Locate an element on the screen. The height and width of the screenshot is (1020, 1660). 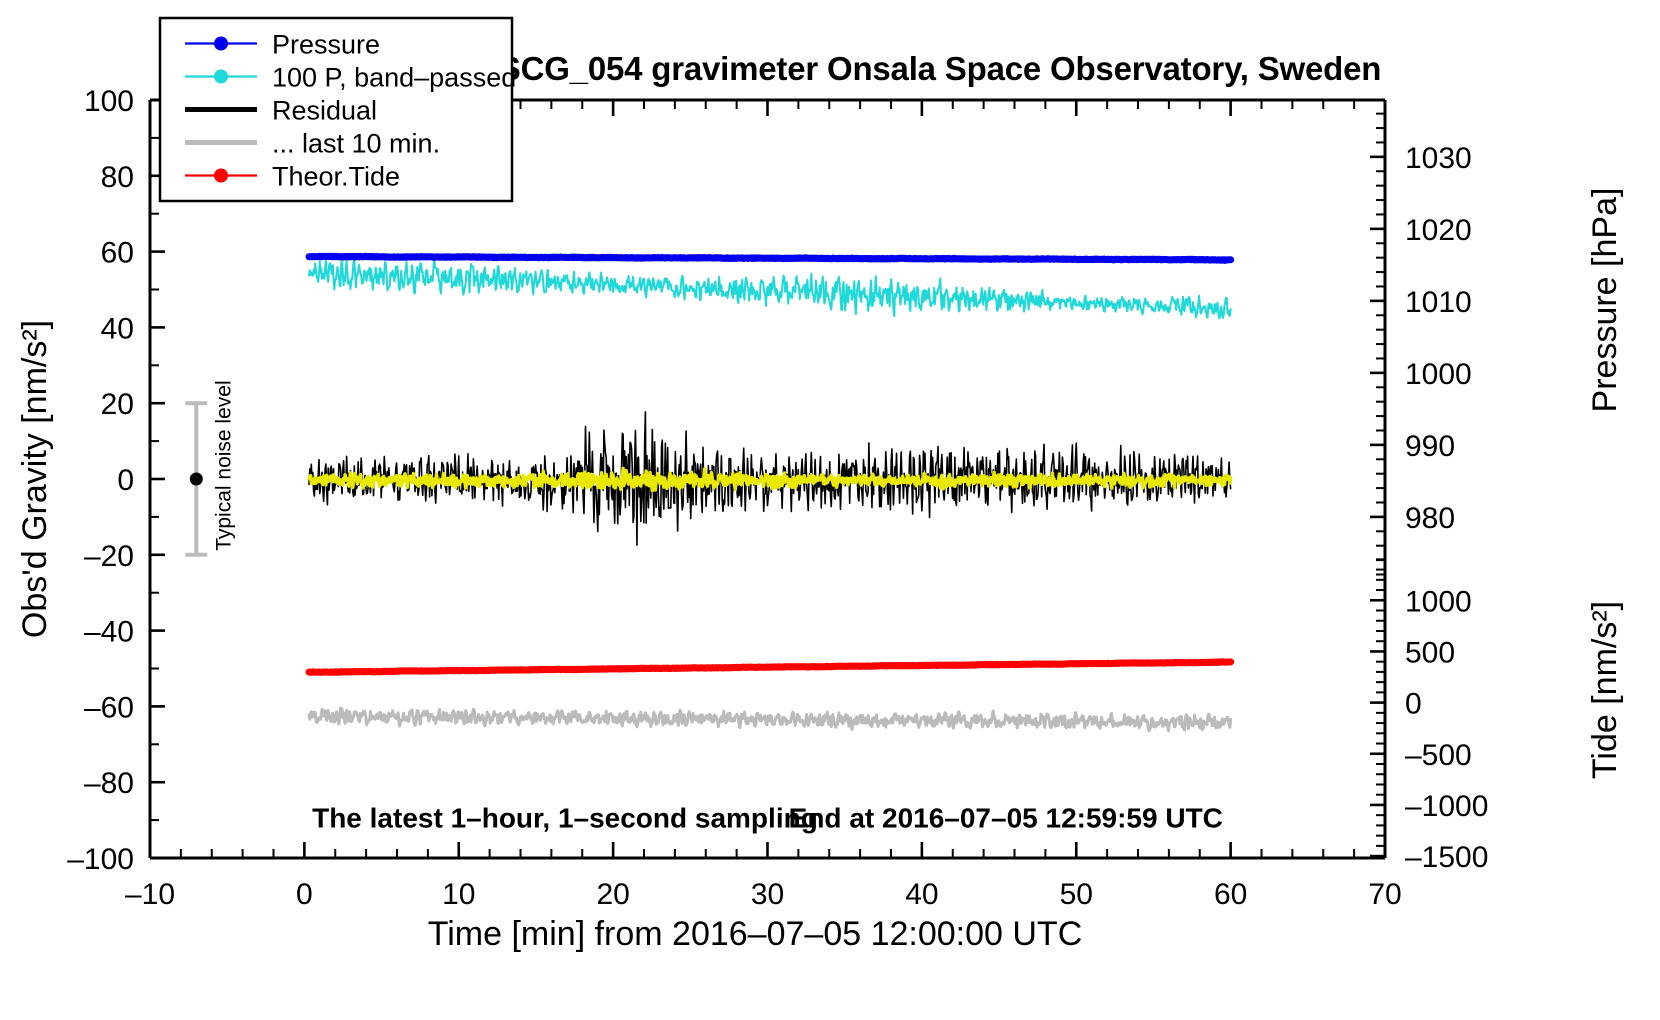
legend-entry-pressure: Pressure is located at coordinates (282, 45).